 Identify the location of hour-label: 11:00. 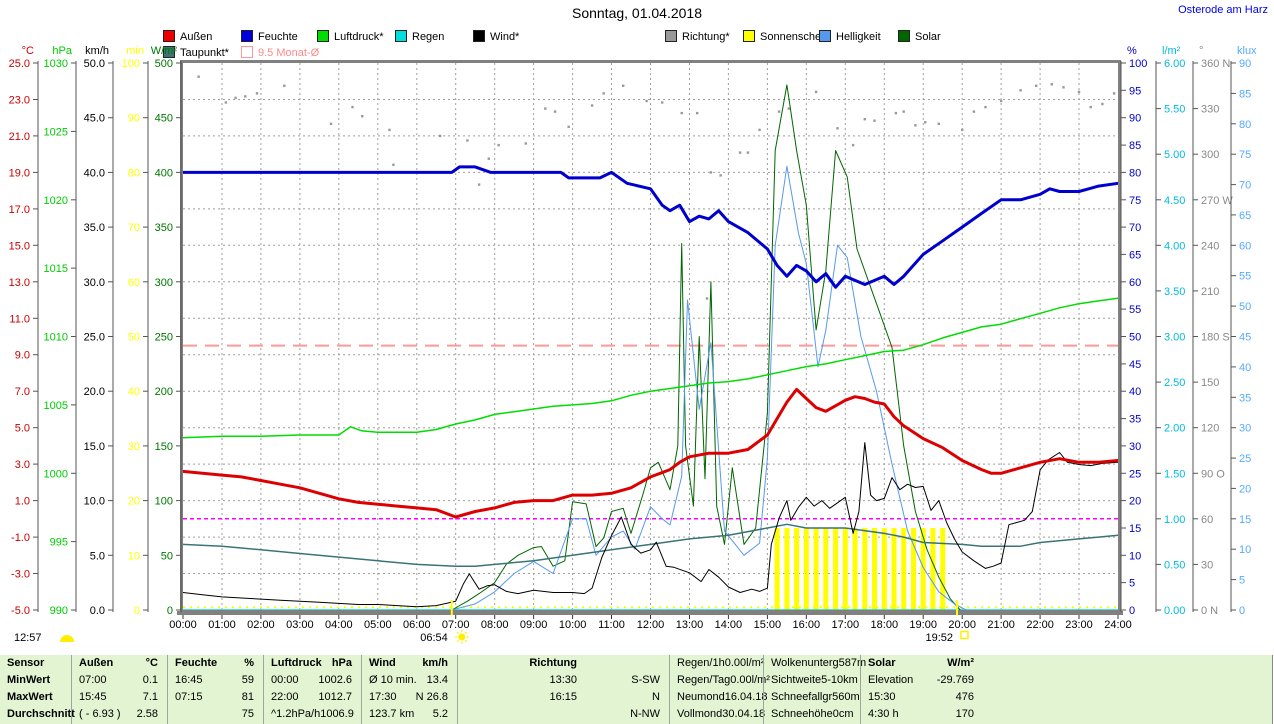
(611, 625).